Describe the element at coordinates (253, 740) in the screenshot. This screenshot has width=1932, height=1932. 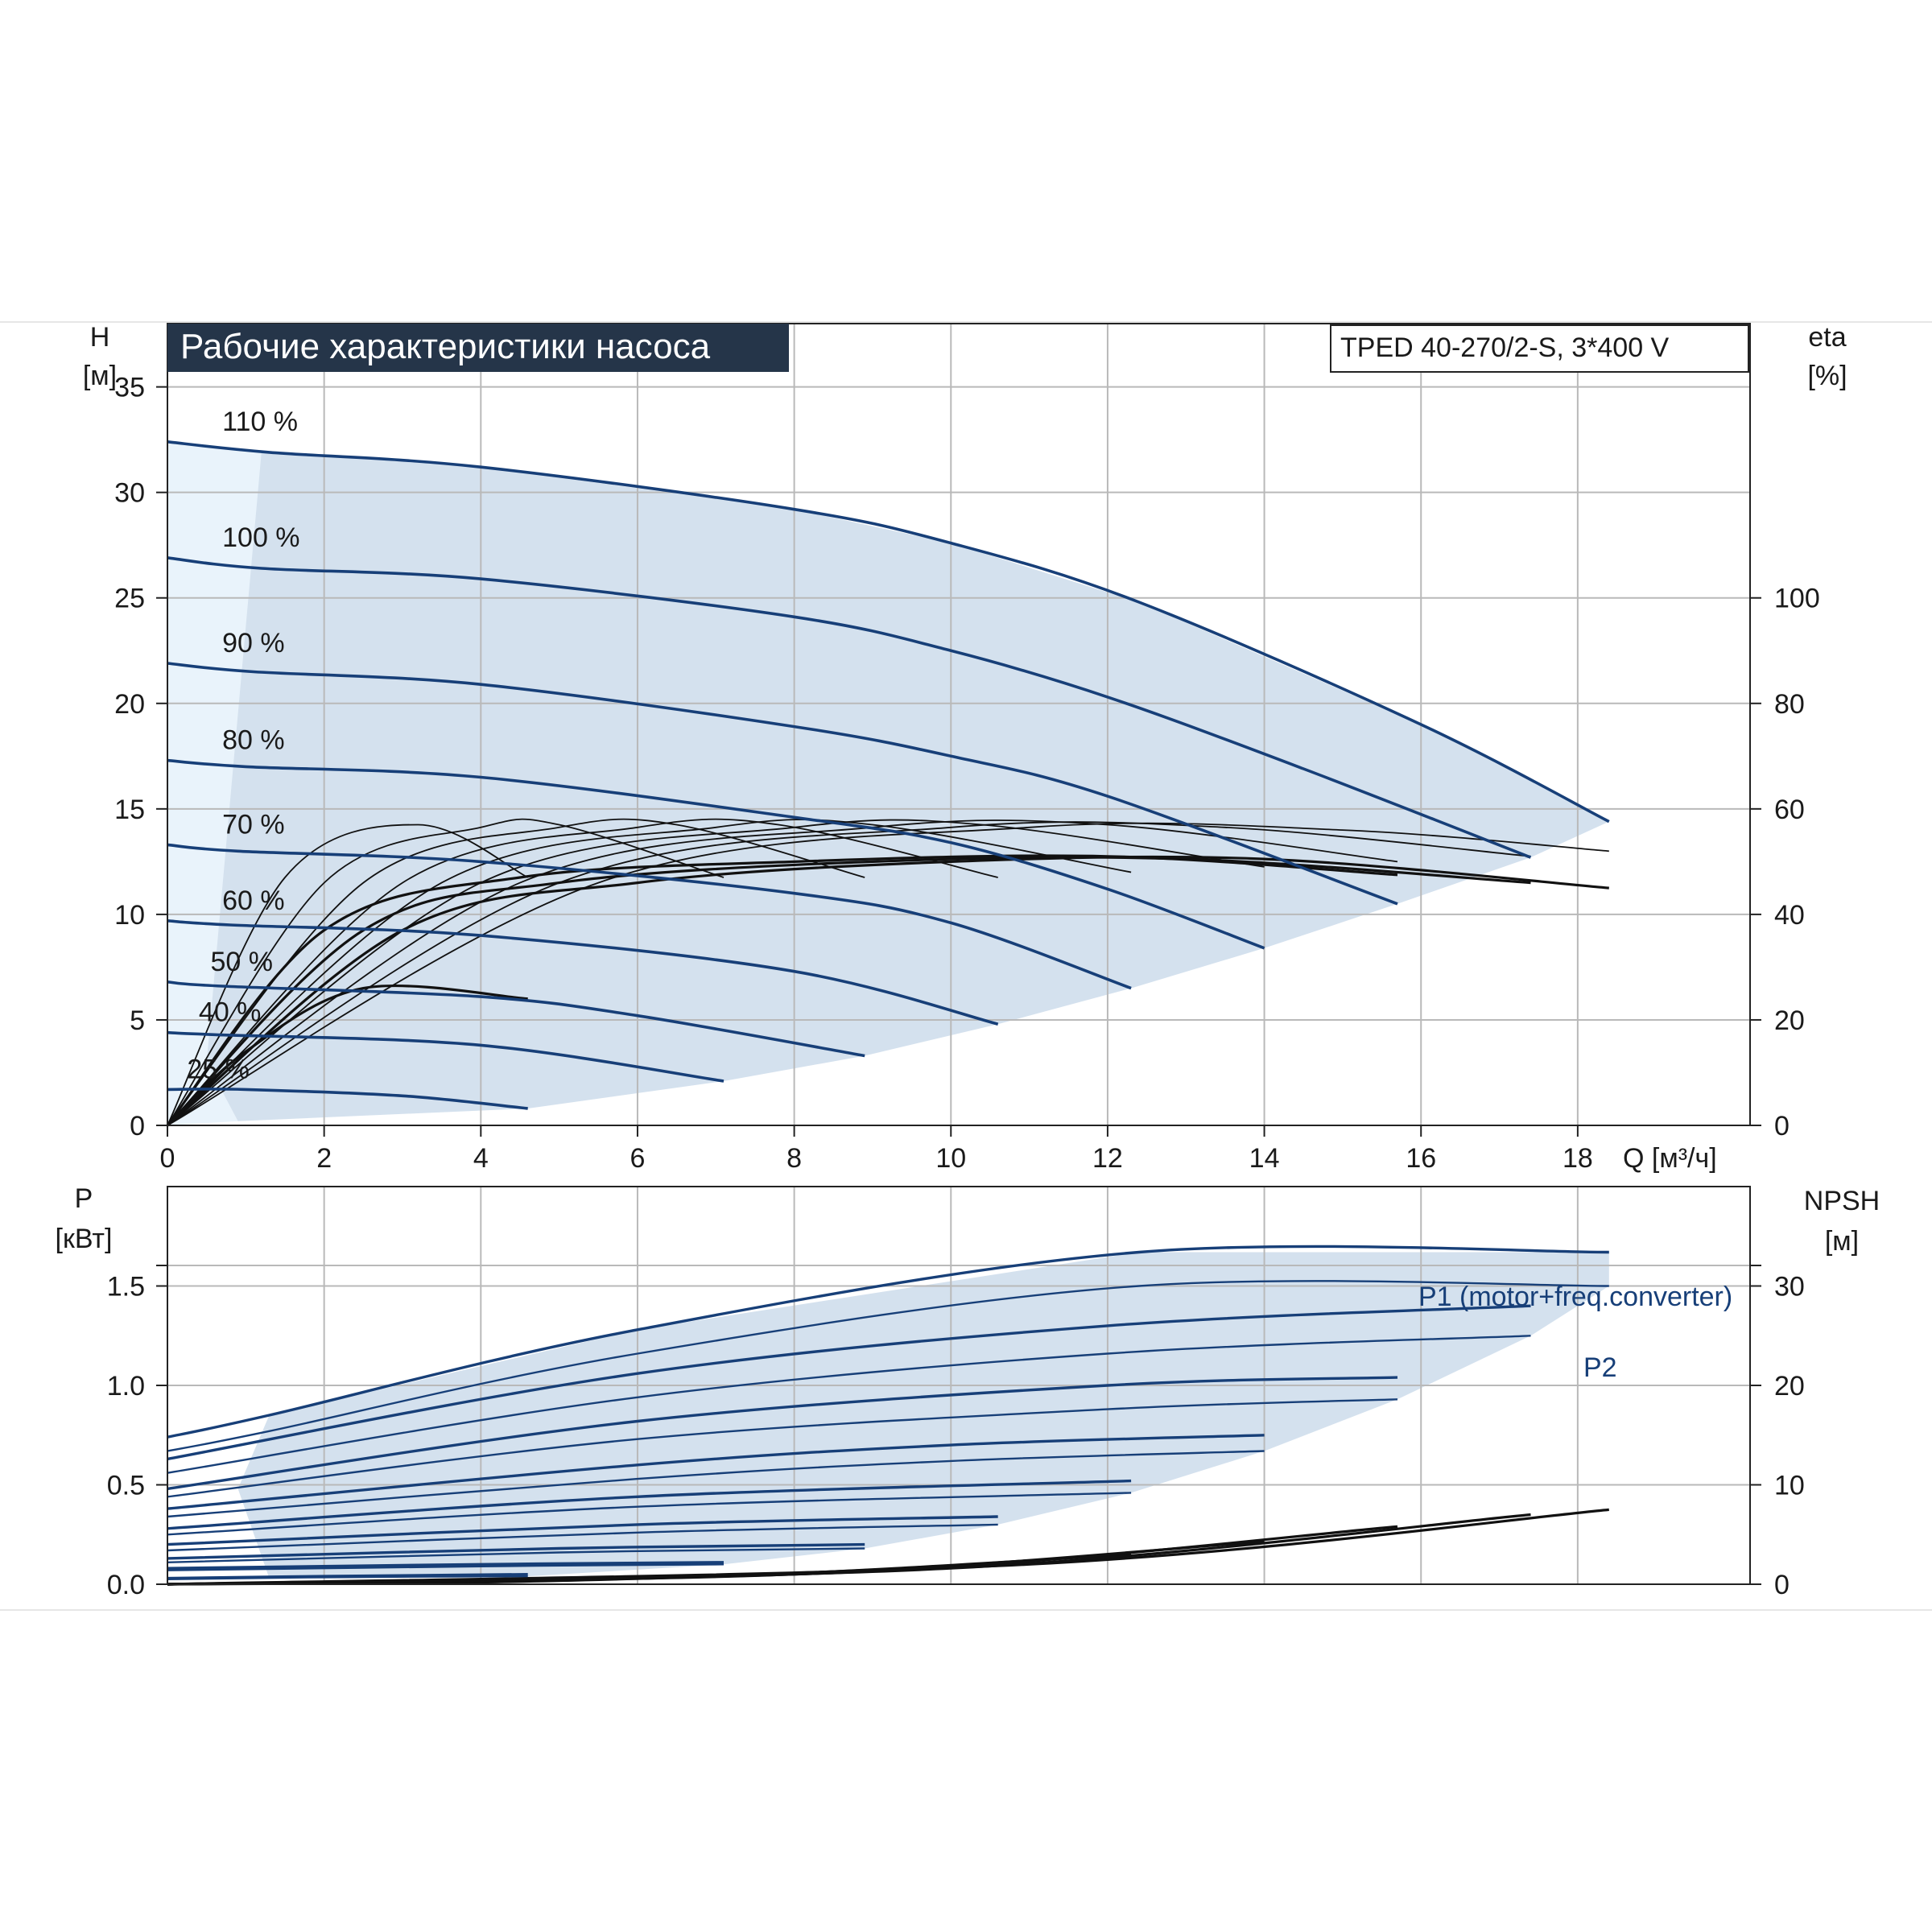
I see `head-curve-label: 80 %` at that location.